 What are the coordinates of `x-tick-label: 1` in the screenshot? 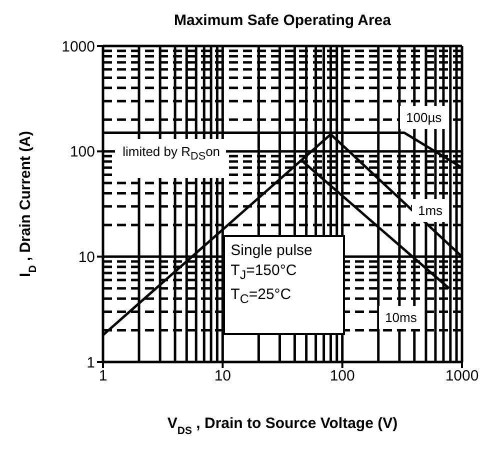 It's located at (103, 376).